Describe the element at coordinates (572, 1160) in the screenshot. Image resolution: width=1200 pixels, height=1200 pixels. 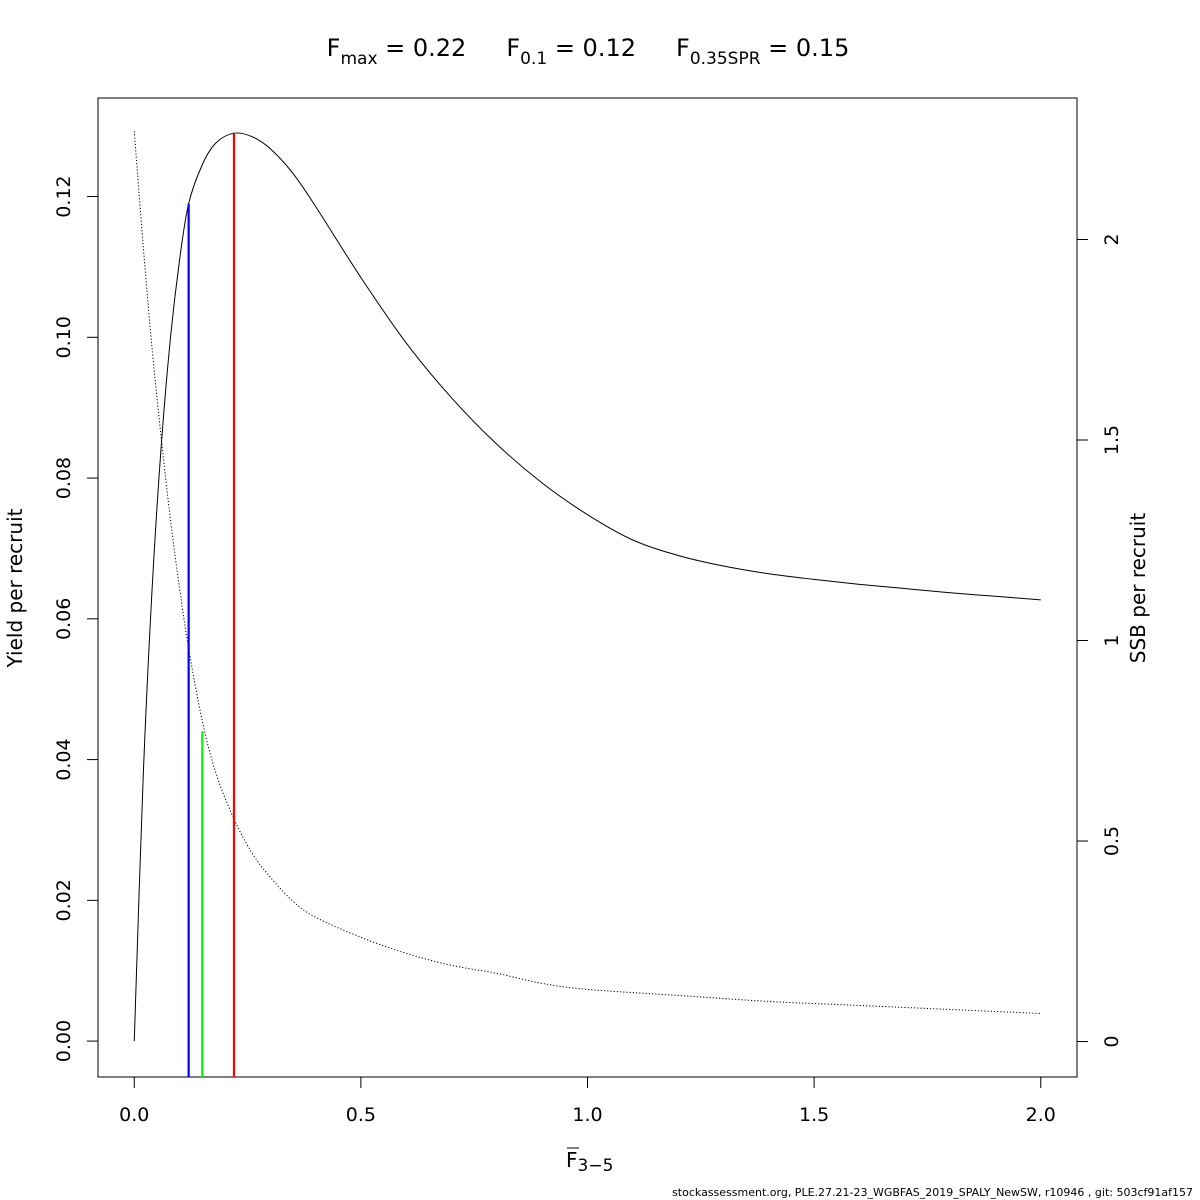
I see `x-axis-title-symbol: F` at that location.